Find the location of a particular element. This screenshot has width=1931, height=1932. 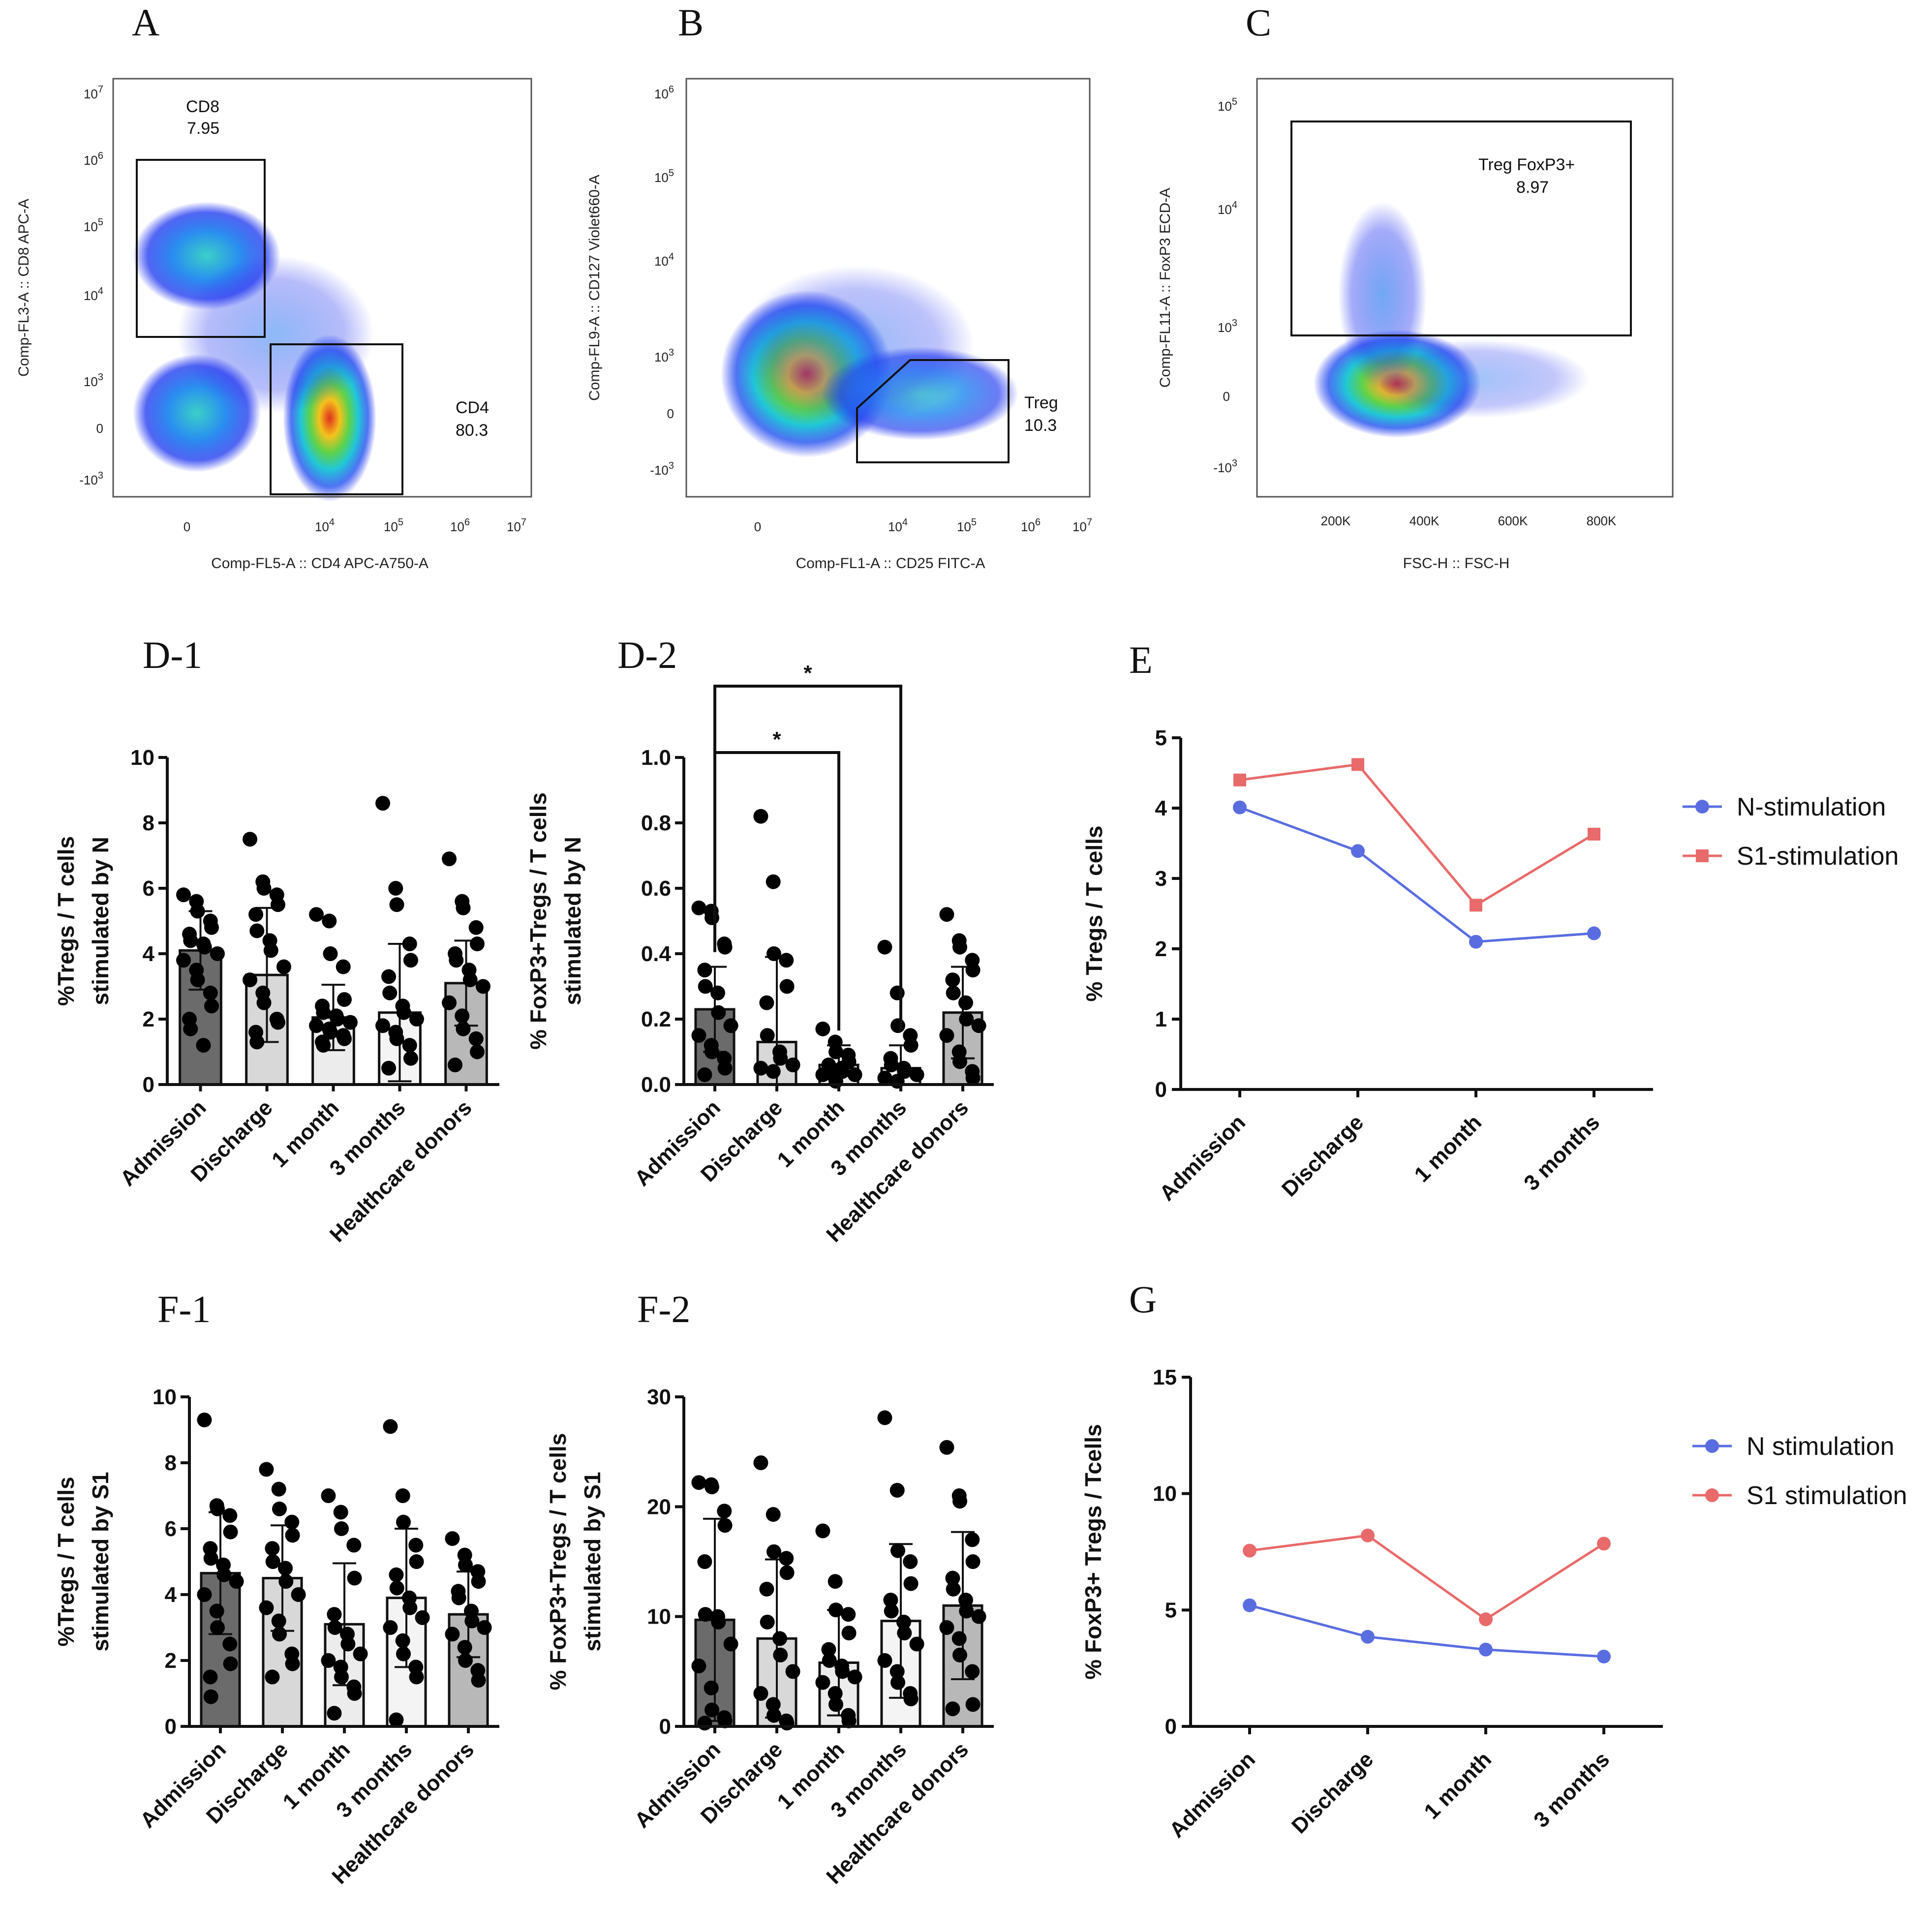

flow-a-ytick-2: 10⁵ is located at coordinates (94, 226).